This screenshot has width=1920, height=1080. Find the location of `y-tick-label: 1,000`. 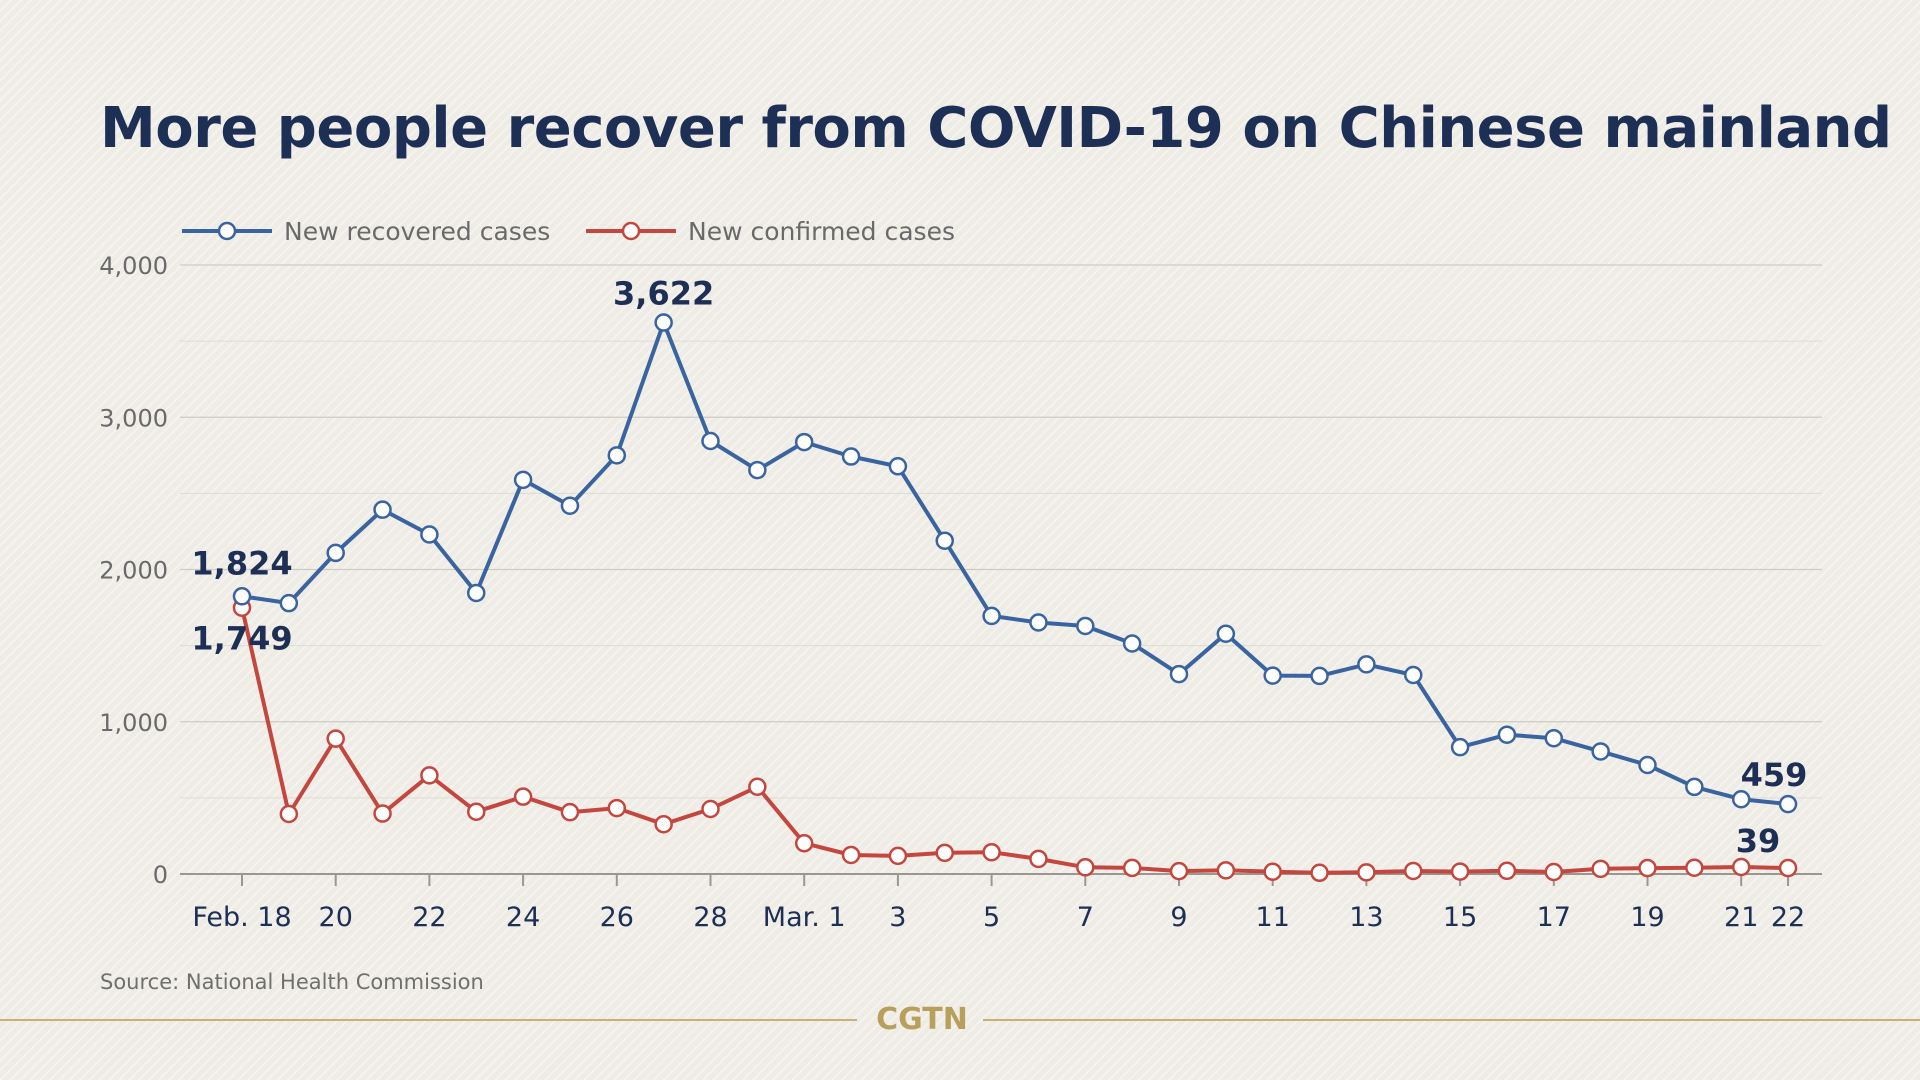

y-tick-label: 1,000 is located at coordinates (133, 723).